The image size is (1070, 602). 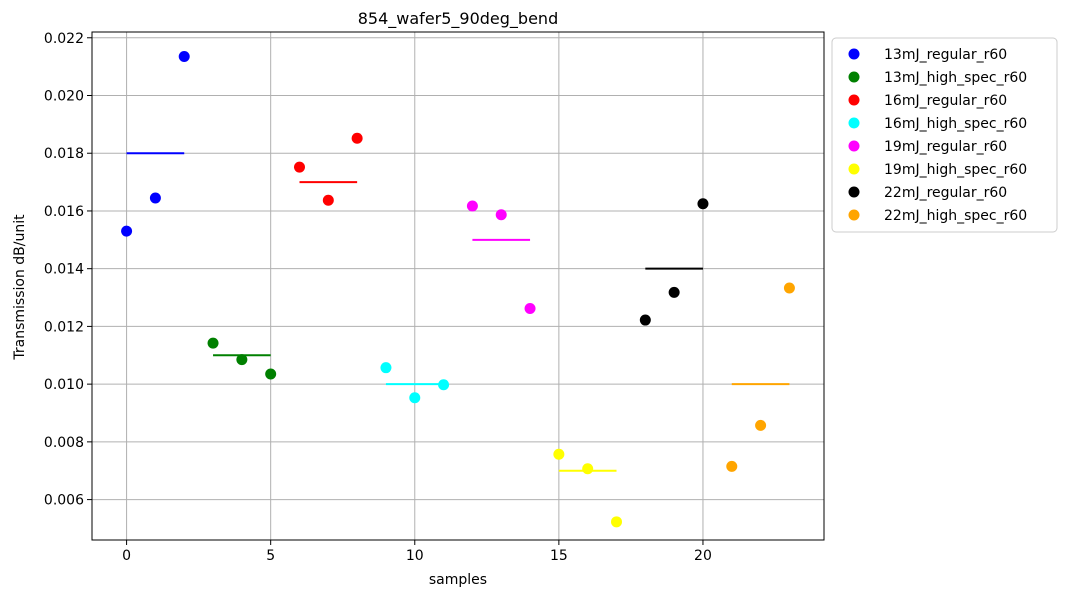 I want to click on y-tick-label: 0.012, so click(x=64, y=327).